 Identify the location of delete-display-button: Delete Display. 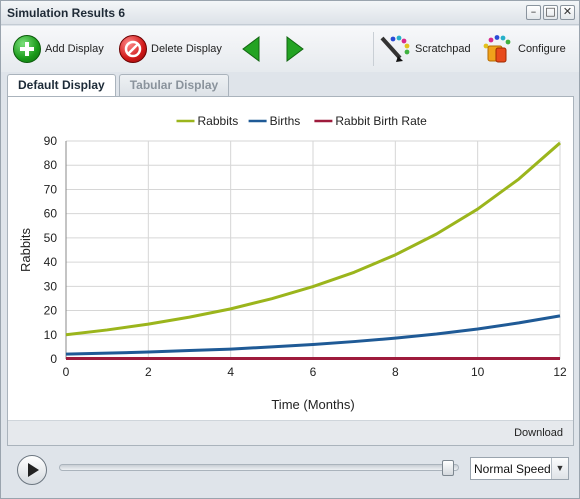
(170, 49).